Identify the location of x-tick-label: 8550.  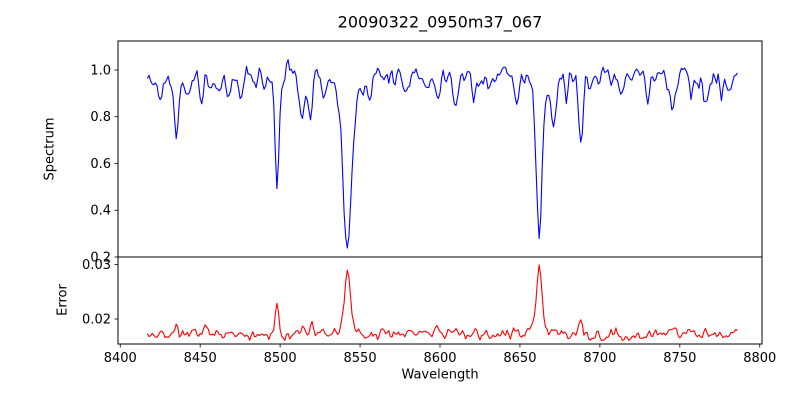
(360, 358).